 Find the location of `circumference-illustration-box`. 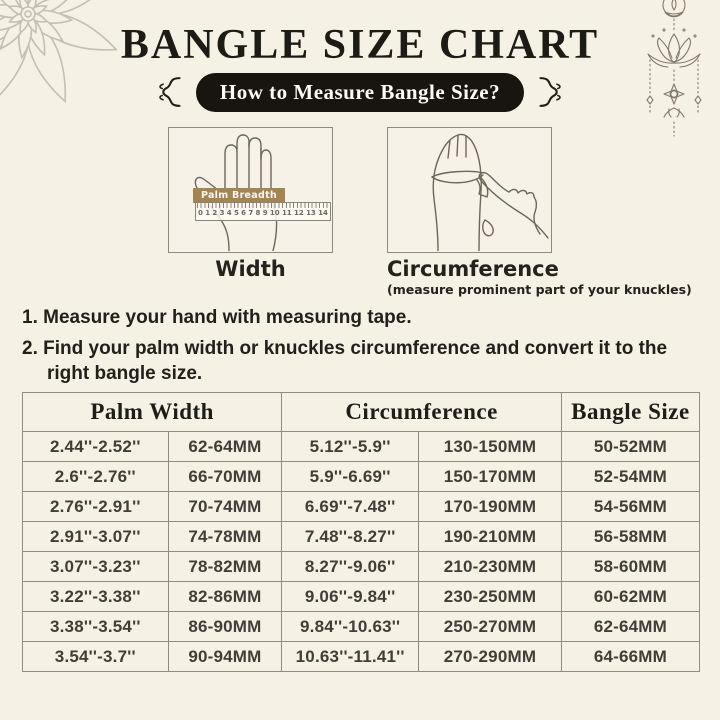

circumference-illustration-box is located at coordinates (469, 190).